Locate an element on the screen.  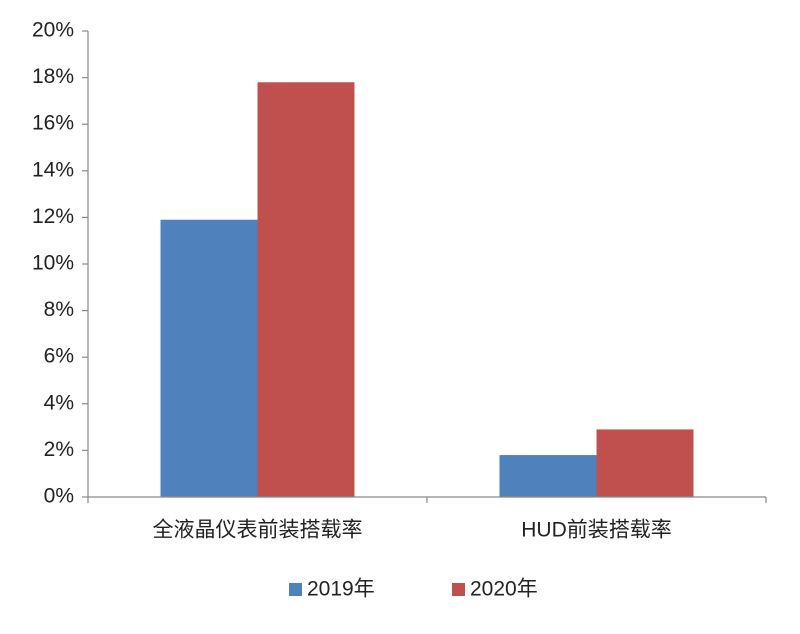
y-tick-label: 14% is located at coordinates (53, 169).